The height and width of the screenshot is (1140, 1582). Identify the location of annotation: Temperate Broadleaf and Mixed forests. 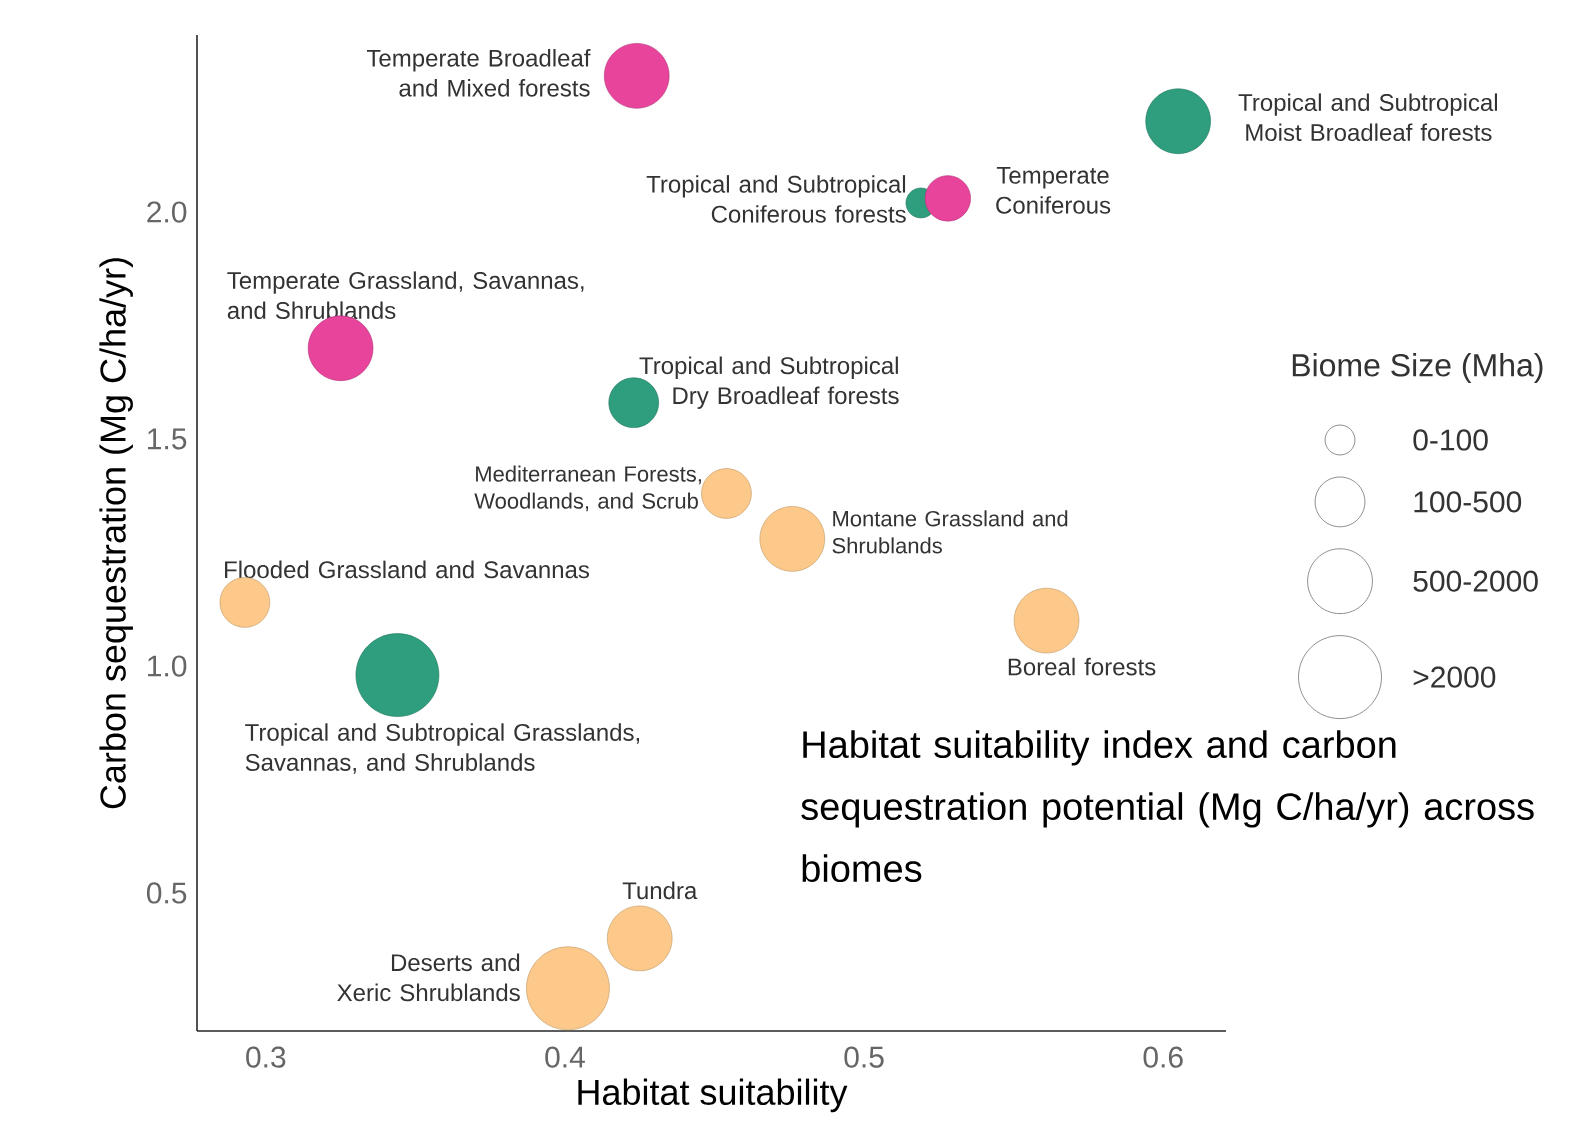
(478, 73).